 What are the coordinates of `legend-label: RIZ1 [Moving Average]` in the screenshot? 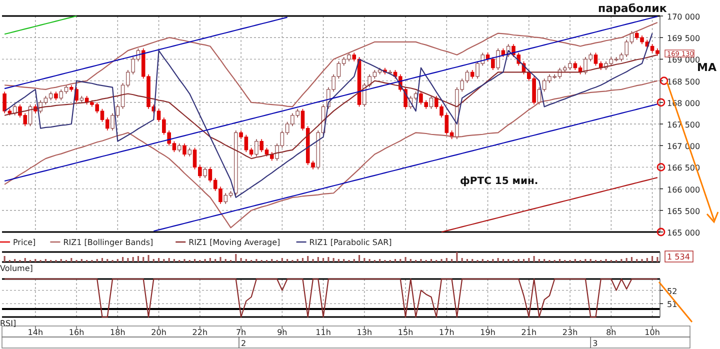 It's located at (234, 242).